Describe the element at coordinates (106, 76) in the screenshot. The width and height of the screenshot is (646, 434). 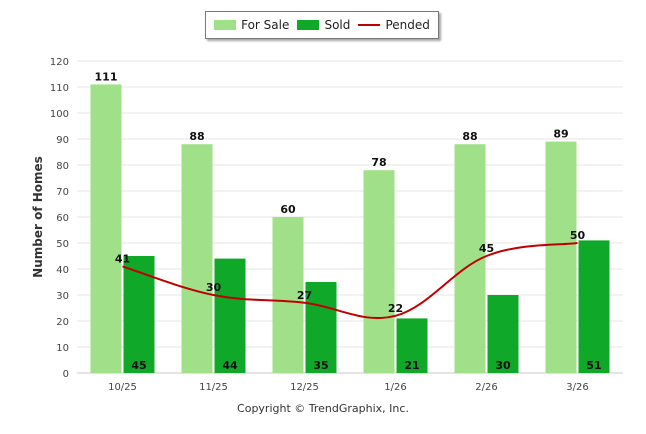
I see `data-label-for-sale: 111` at that location.